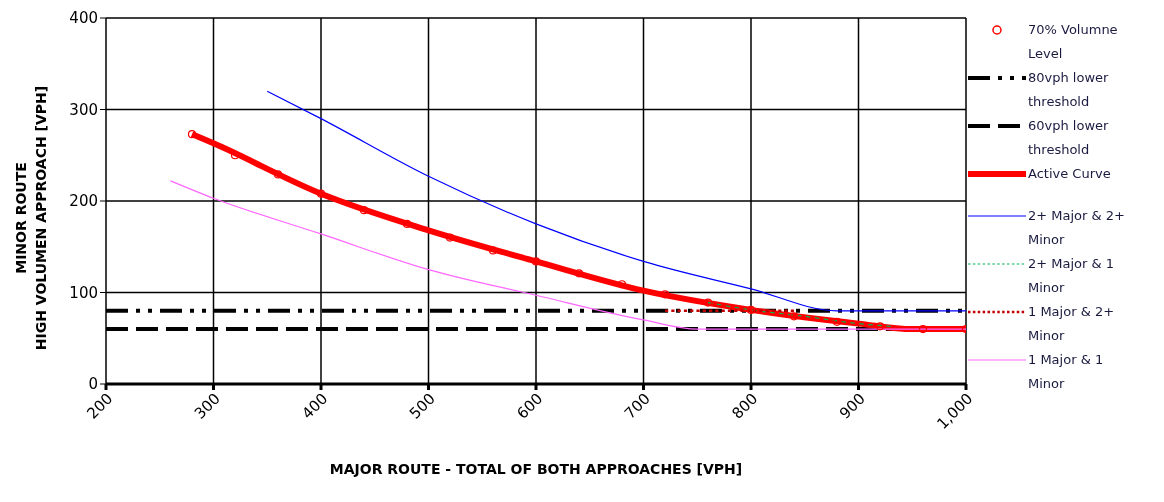  What do you see at coordinates (1070, 174) in the screenshot?
I see `legend-label: Active Curve` at bounding box center [1070, 174].